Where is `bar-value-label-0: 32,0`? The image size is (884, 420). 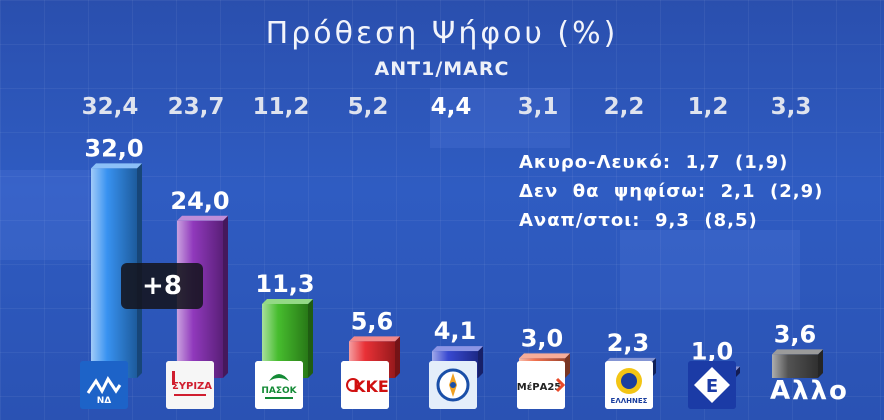 bar-value-label-0: 32,0 is located at coordinates (113, 148).